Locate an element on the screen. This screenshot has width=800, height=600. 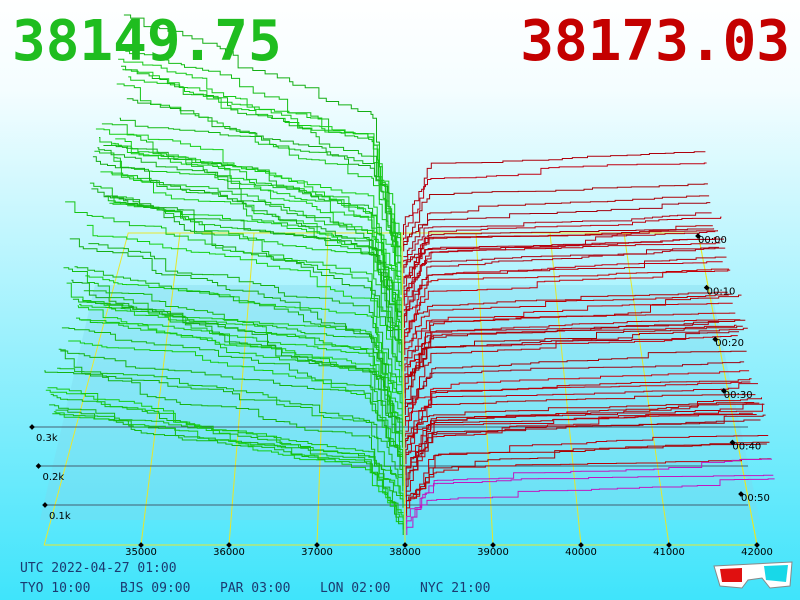
price-label: 35000 is located at coordinates (141, 552).